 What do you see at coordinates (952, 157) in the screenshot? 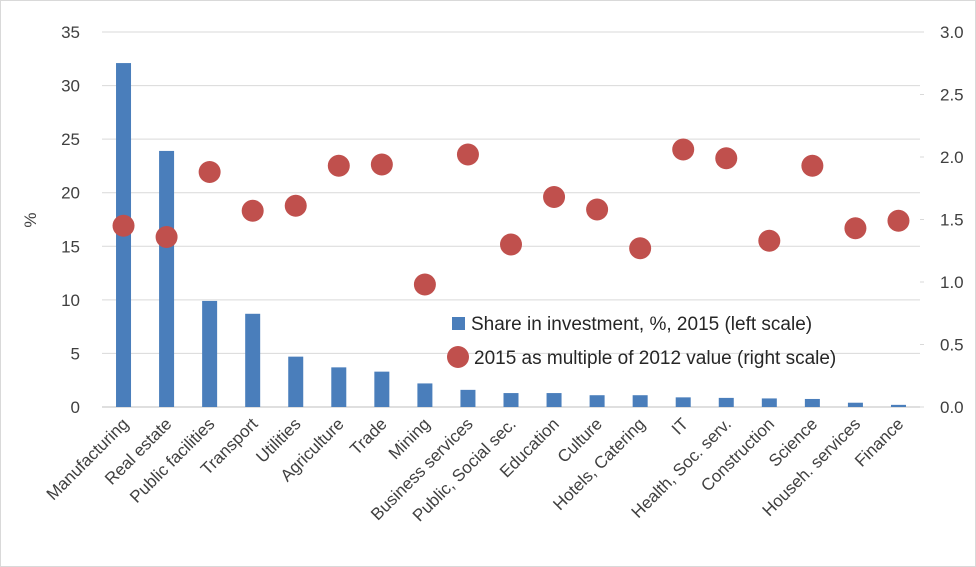
I see `y2-tick-label: 2.0` at bounding box center [952, 157].